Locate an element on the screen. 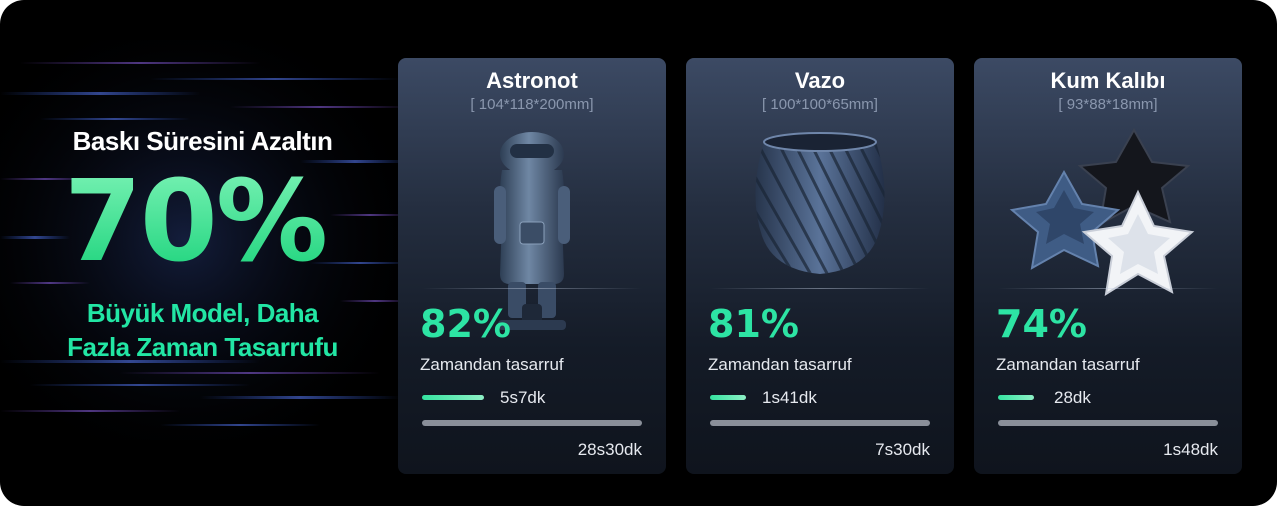 The height and width of the screenshot is (514, 1277). hero-percent: 70% is located at coordinates (195, 222).